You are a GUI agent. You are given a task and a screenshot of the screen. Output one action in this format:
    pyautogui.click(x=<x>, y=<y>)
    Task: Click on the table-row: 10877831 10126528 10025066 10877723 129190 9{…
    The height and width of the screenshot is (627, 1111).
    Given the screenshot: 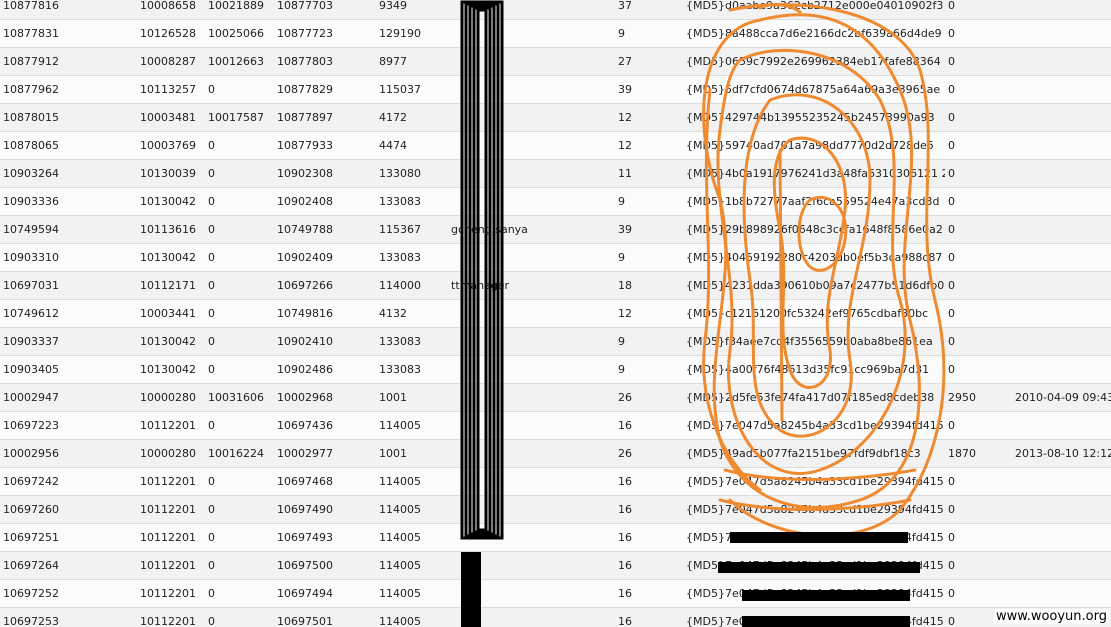 What is the action you would take?
    pyautogui.click(x=555, y=33)
    